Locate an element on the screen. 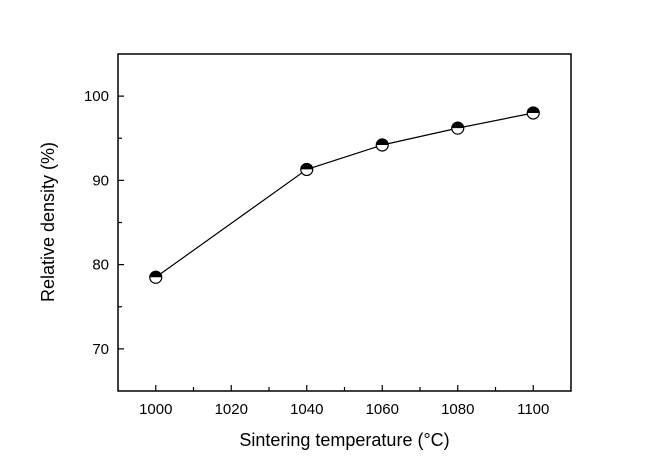  y-axis-label: Relative density (%) is located at coordinates (48, 222).